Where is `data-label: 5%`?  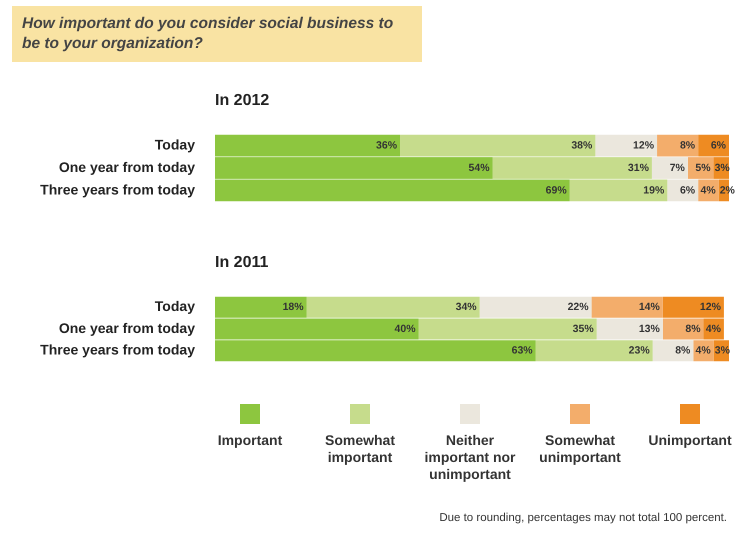
data-label: 5% is located at coordinates (703, 168).